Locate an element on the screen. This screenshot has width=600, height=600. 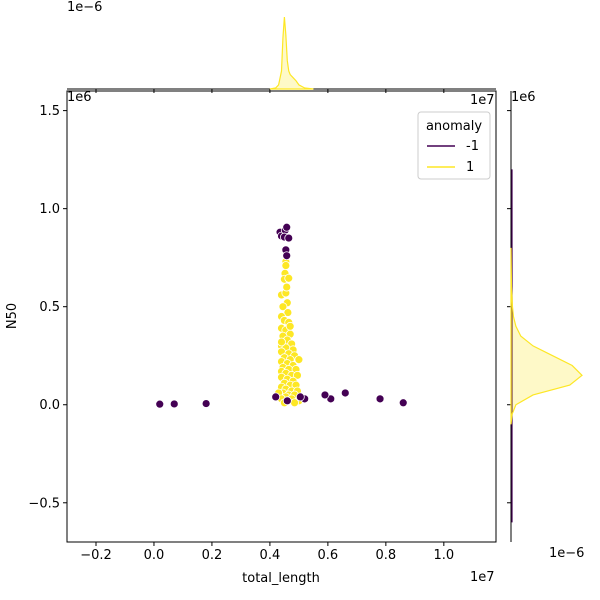
right-marginal-axes is located at coordinates (545, 316).